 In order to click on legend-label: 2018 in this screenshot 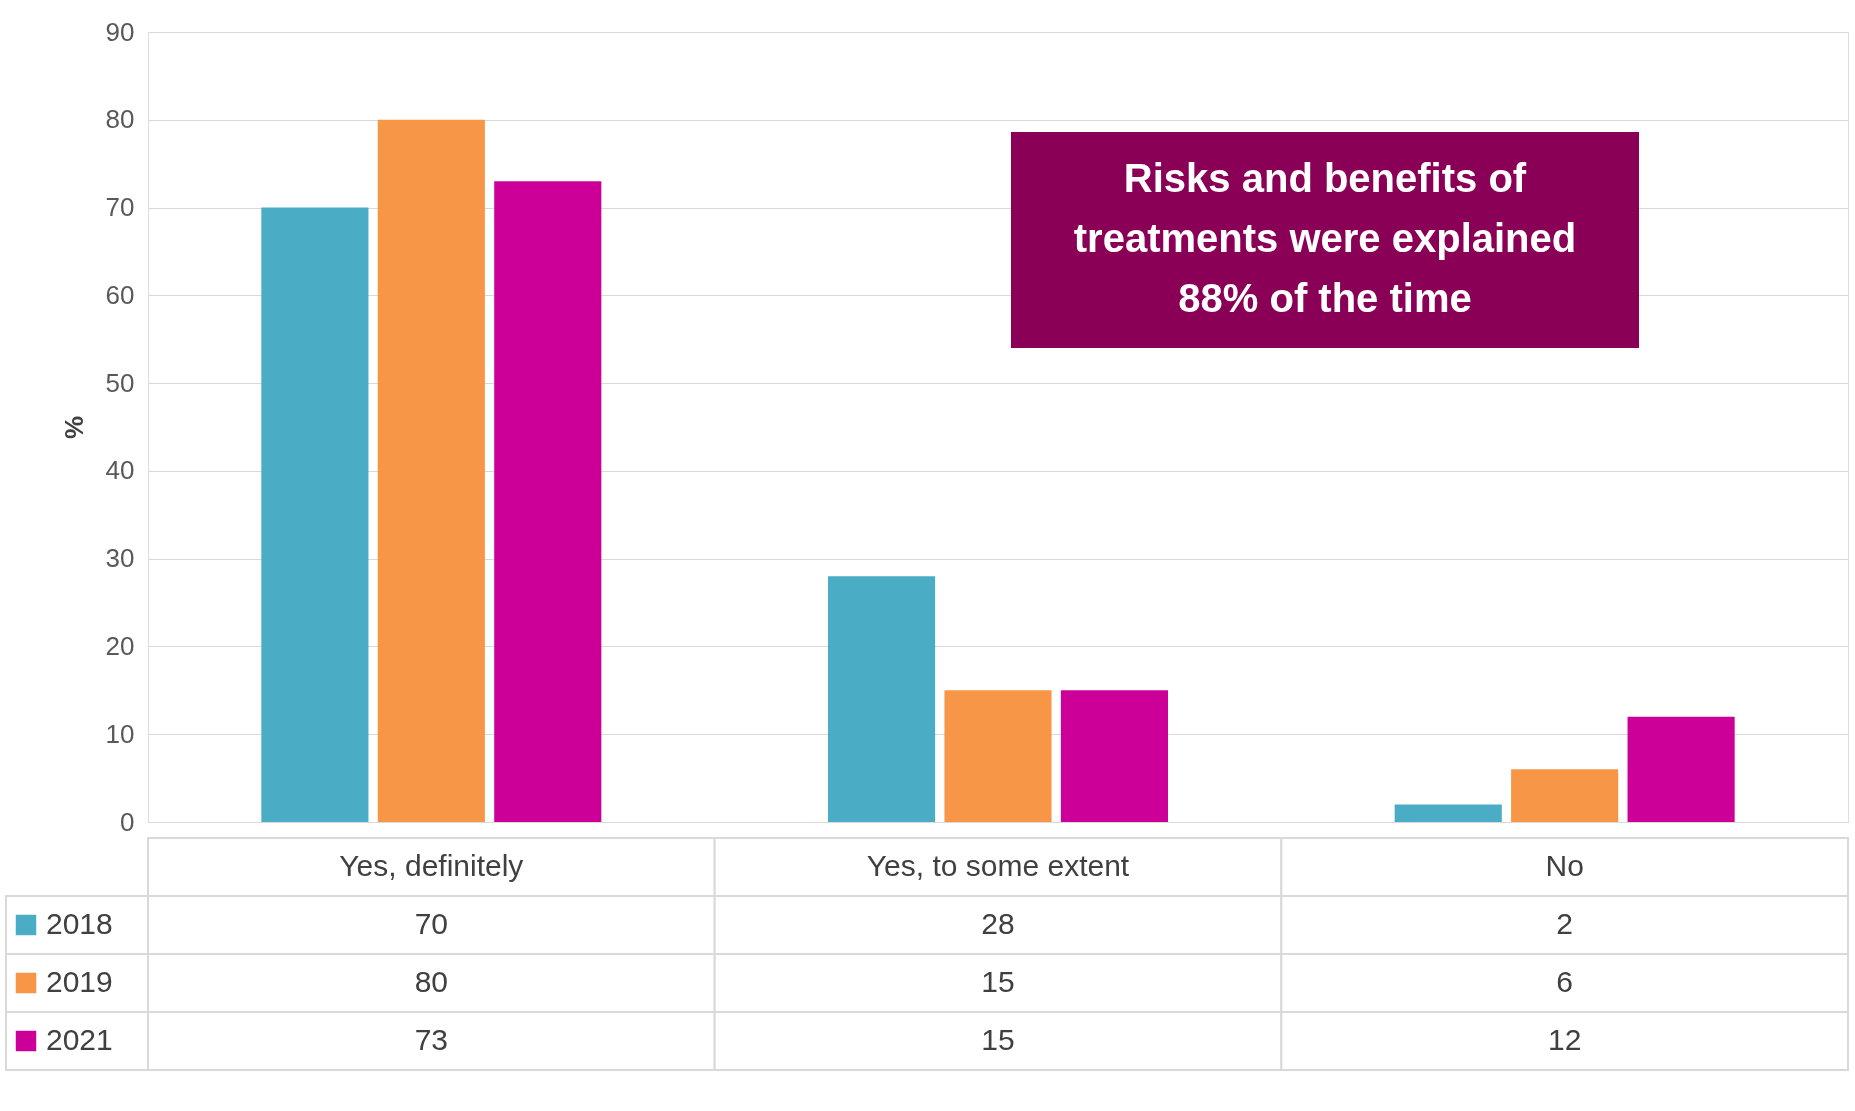, I will do `click(79, 923)`.